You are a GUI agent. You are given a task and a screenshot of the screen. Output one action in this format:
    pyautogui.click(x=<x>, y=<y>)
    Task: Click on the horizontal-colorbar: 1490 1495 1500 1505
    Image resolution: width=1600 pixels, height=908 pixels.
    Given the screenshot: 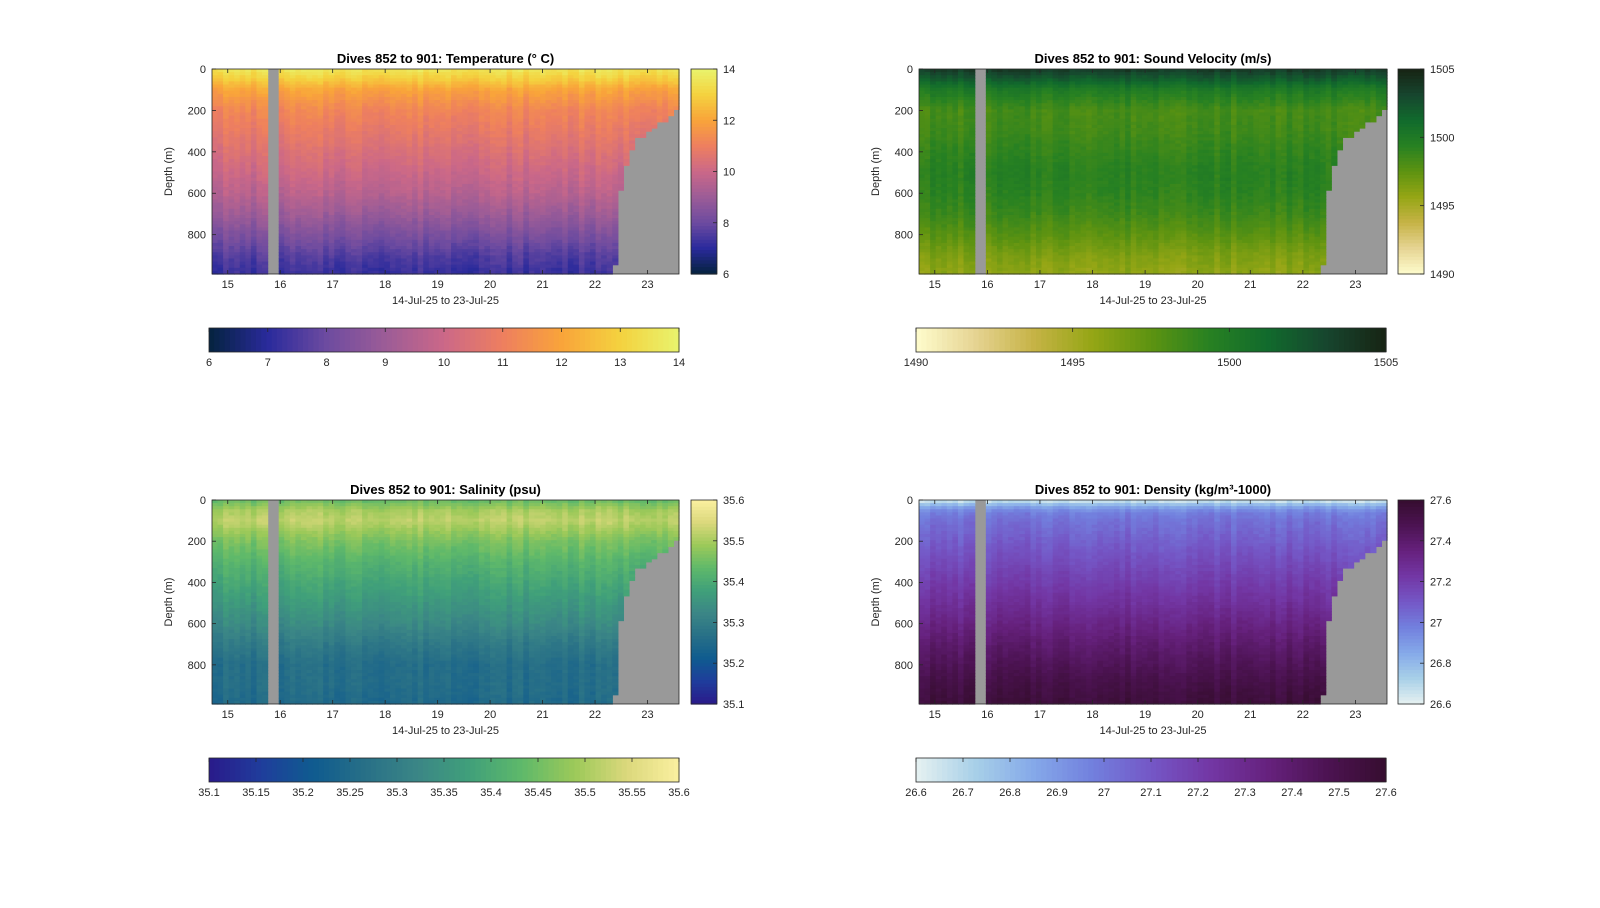 What is the action you would take?
    pyautogui.click(x=1151, y=348)
    